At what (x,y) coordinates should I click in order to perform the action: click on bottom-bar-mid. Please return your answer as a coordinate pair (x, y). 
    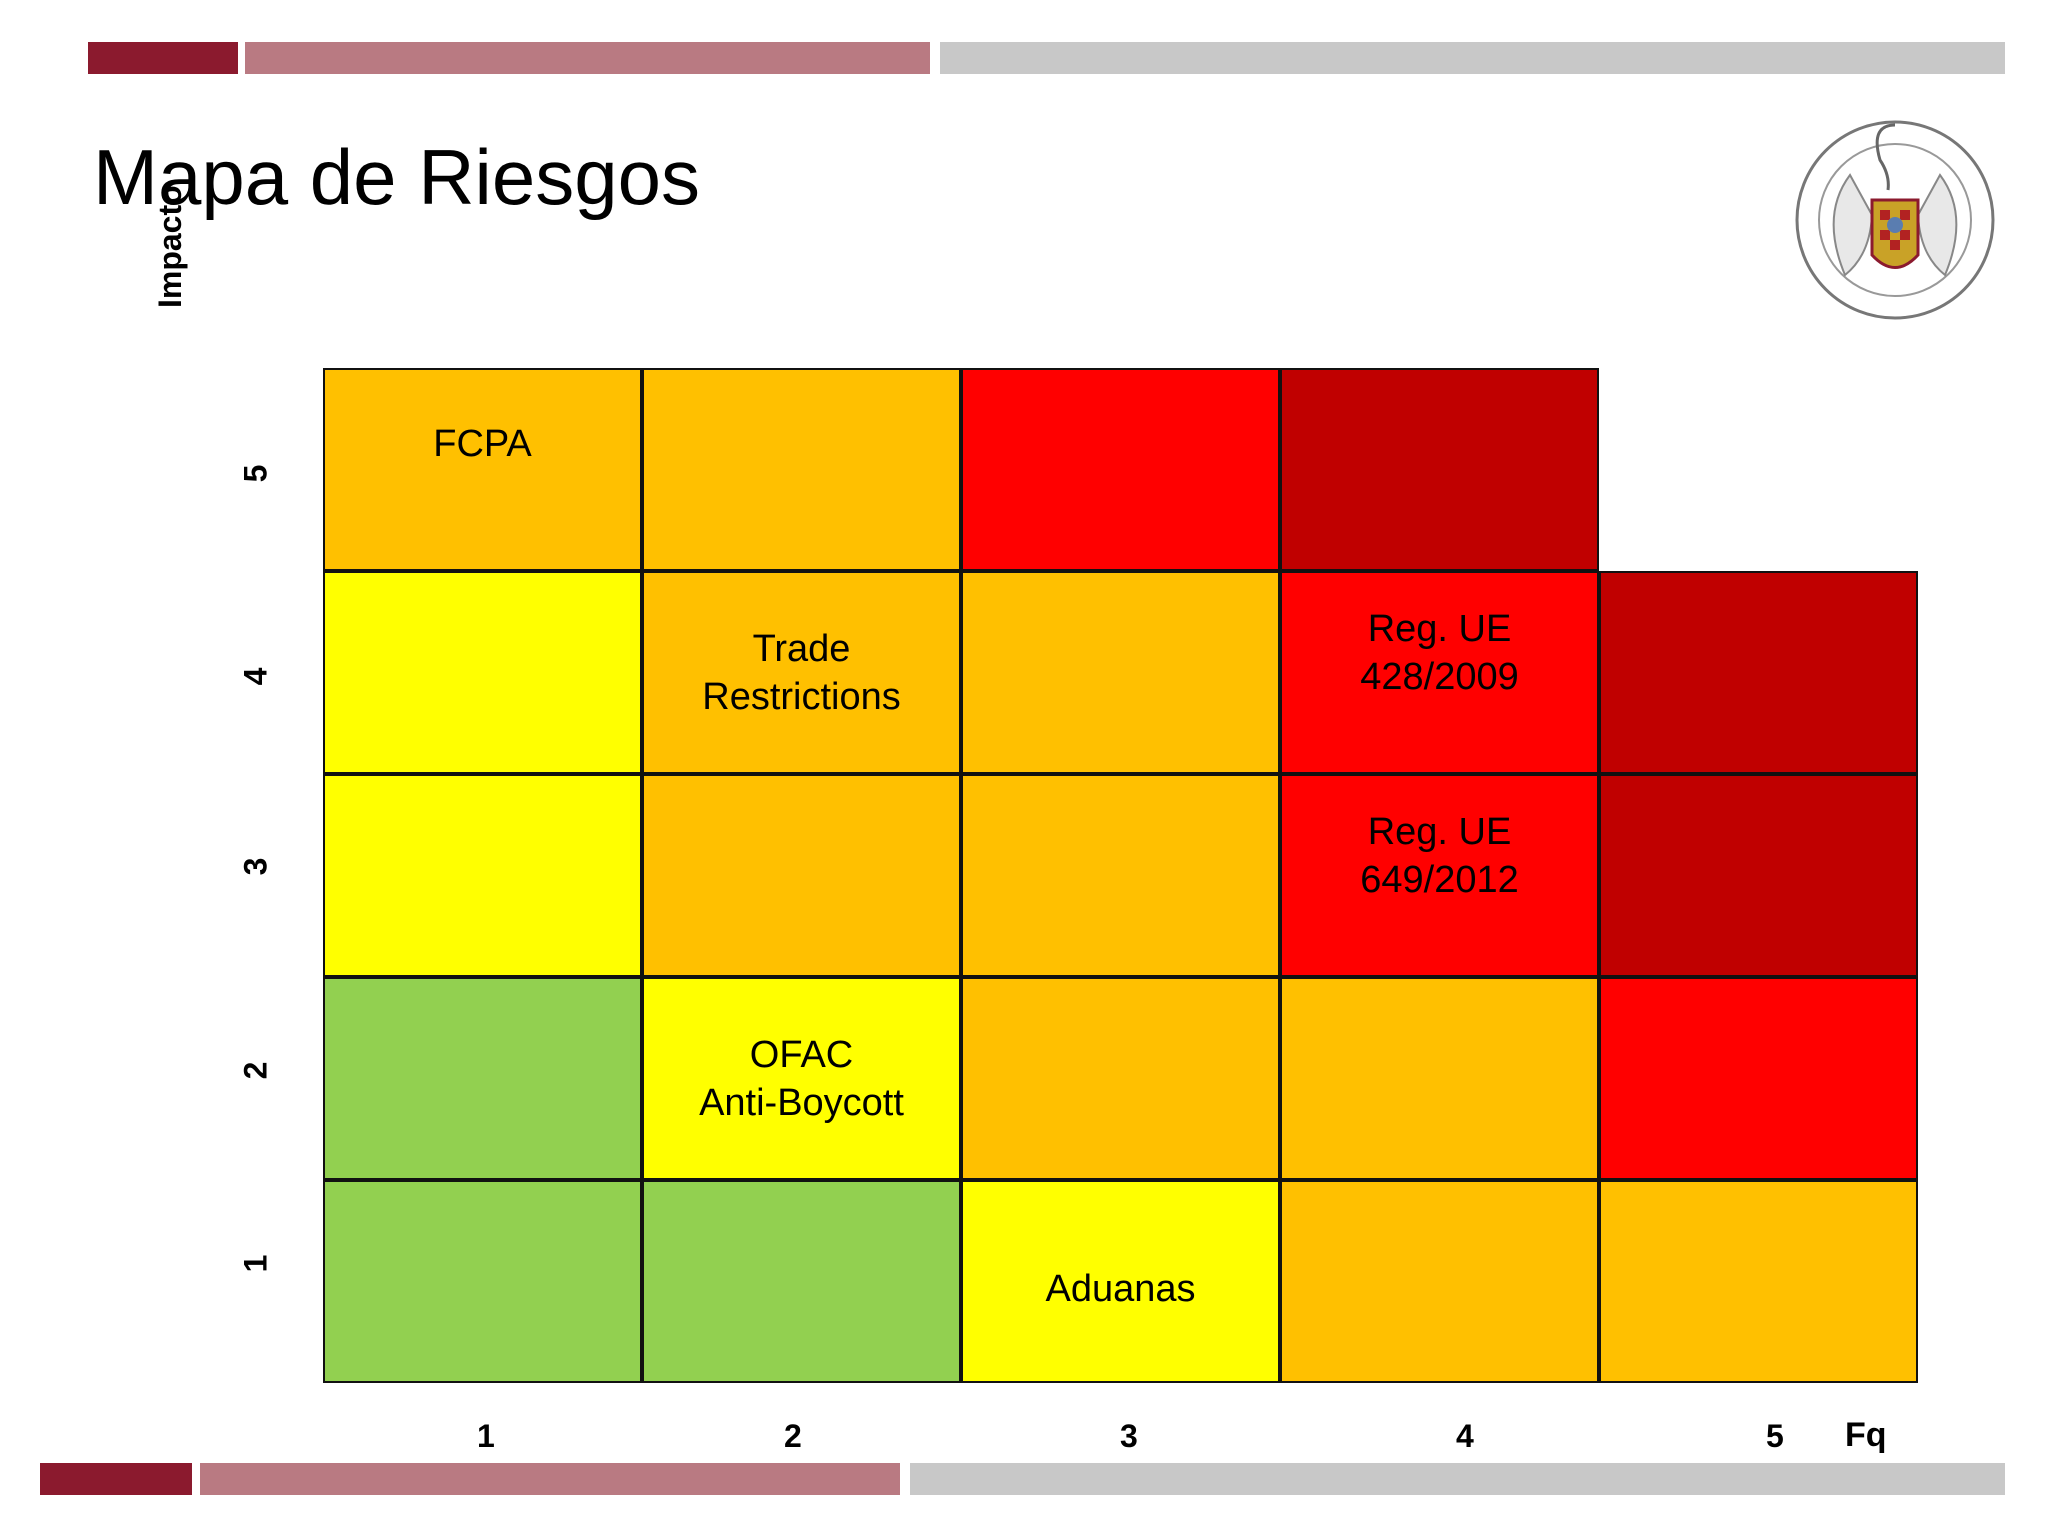
    Looking at the image, I should click on (550, 1479).